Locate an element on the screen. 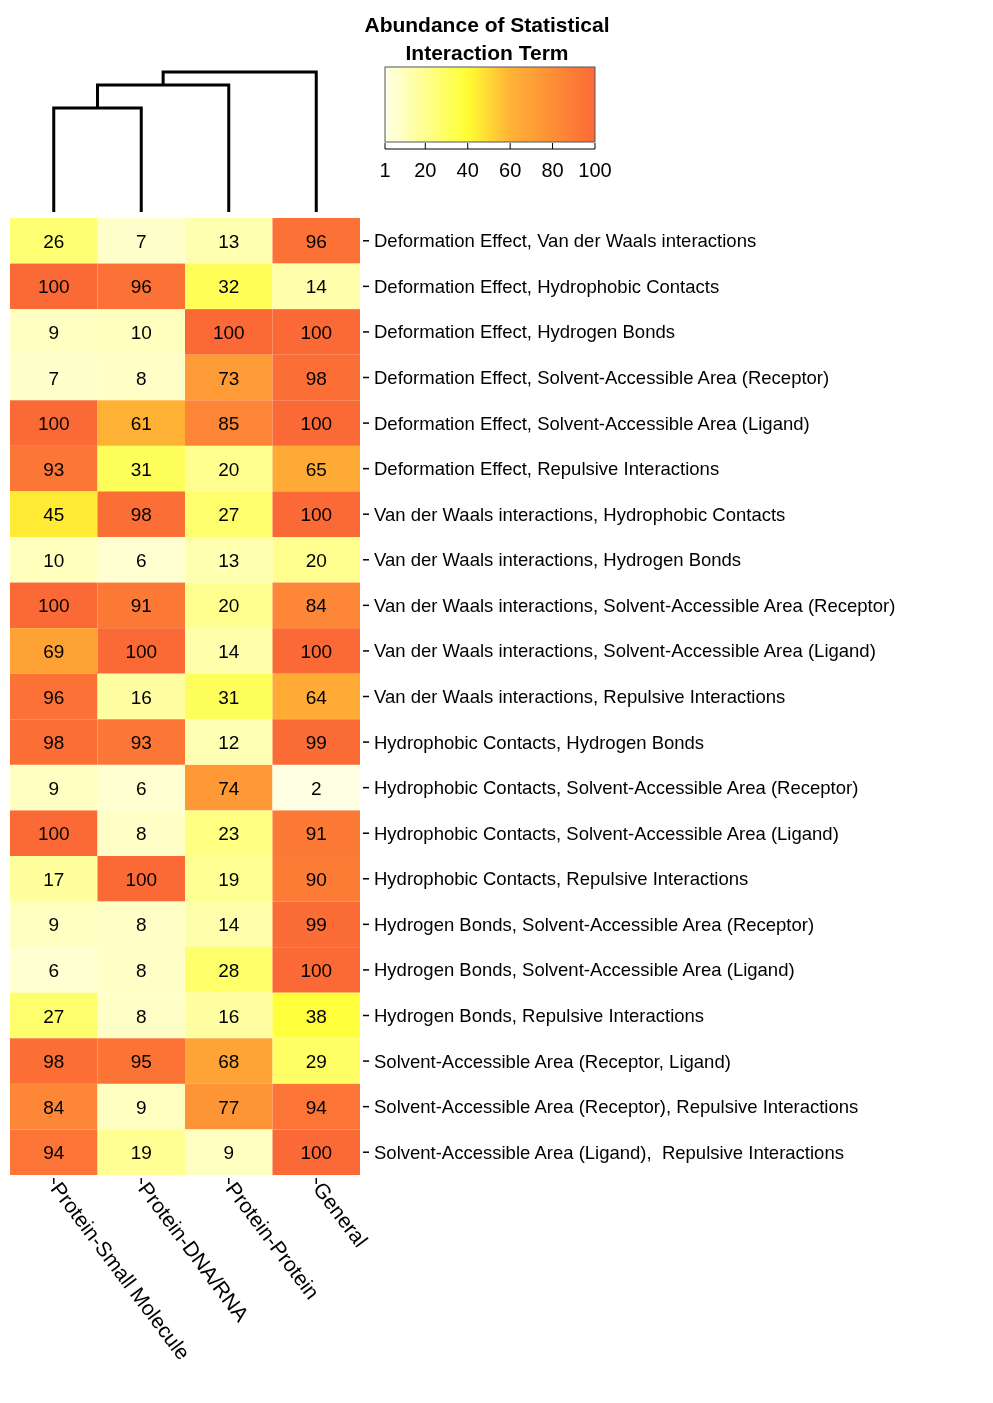  data-label: 61 is located at coordinates (141, 424).